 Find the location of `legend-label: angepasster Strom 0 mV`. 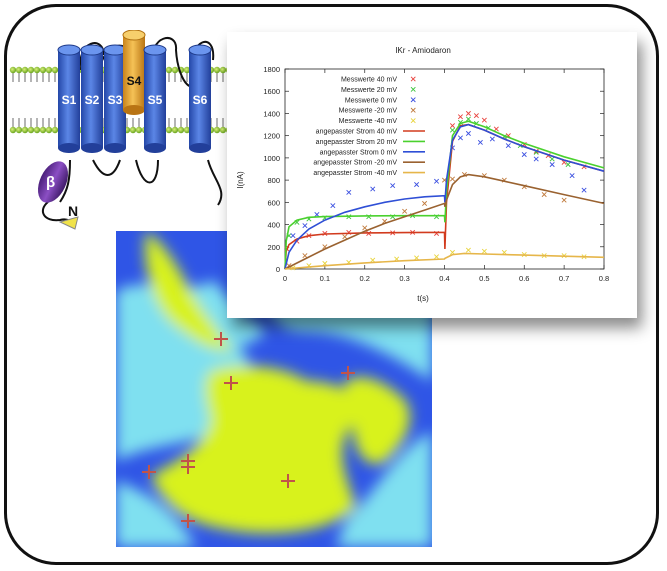

legend-label: angepasster Strom 0 mV is located at coordinates (359, 152).